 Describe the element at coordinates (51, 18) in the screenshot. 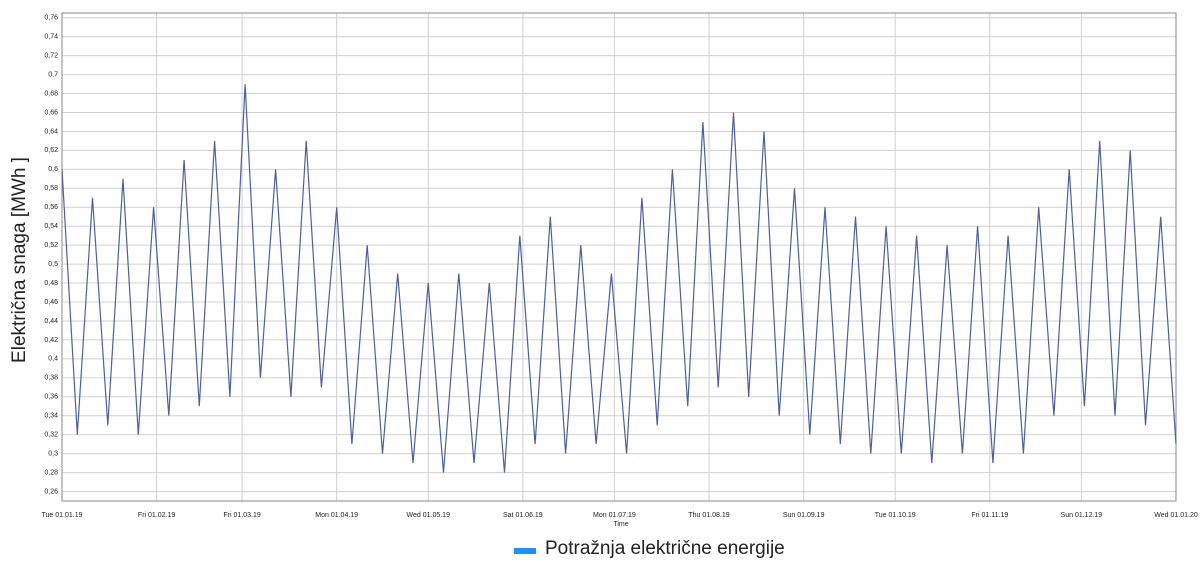

I see `y-tick-label: 0,76` at that location.